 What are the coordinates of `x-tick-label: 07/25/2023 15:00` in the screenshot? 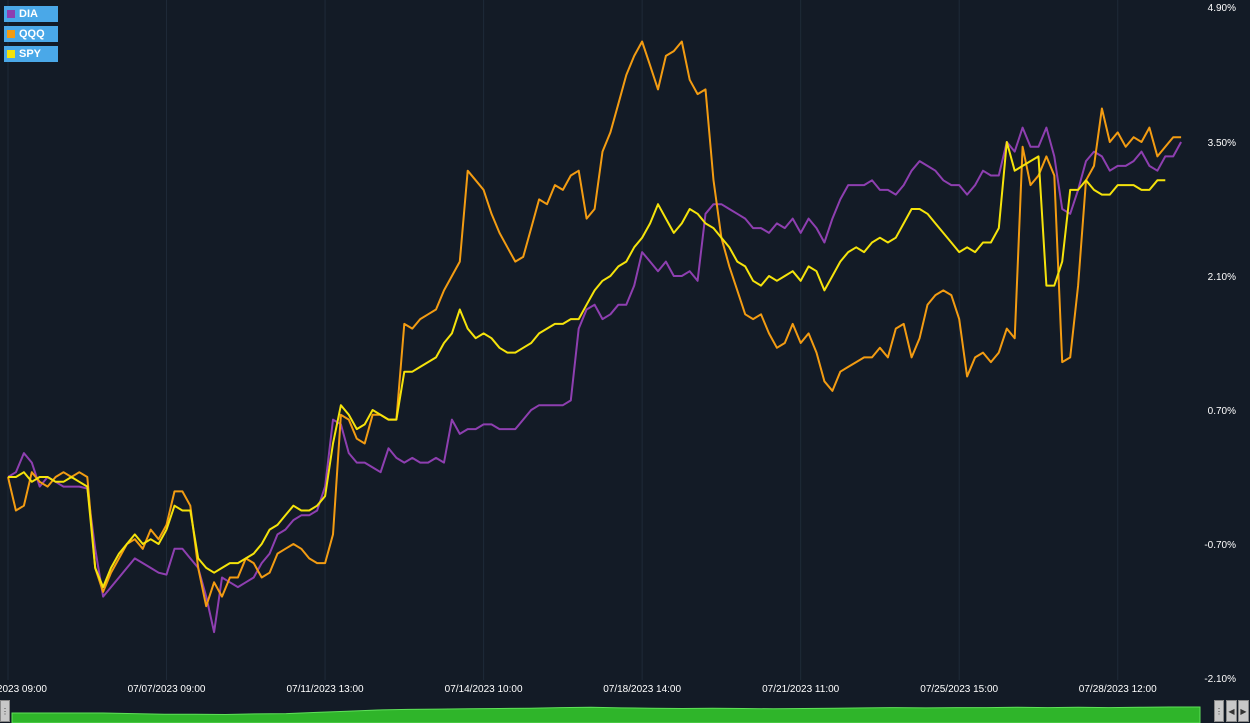 It's located at (959, 689).